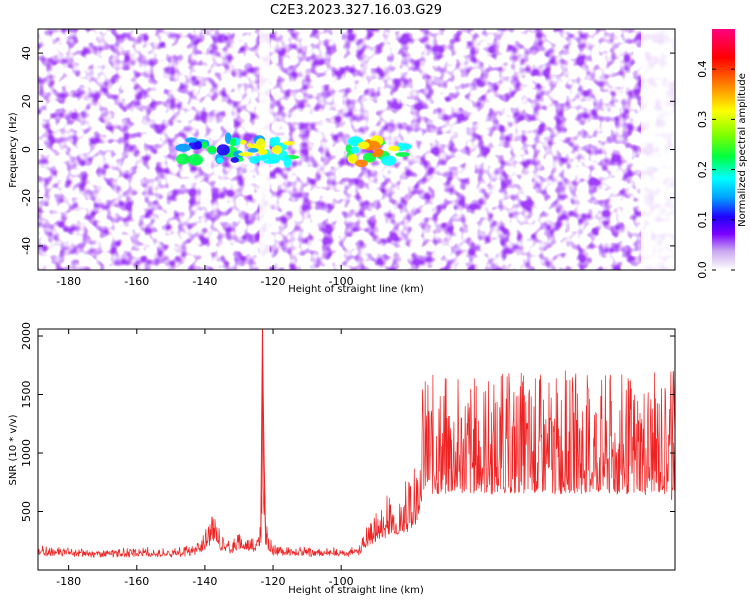 The image size is (750, 600). Describe the element at coordinates (702, 69) in the screenshot. I see `colorbar-tick-label: 0.4` at that location.